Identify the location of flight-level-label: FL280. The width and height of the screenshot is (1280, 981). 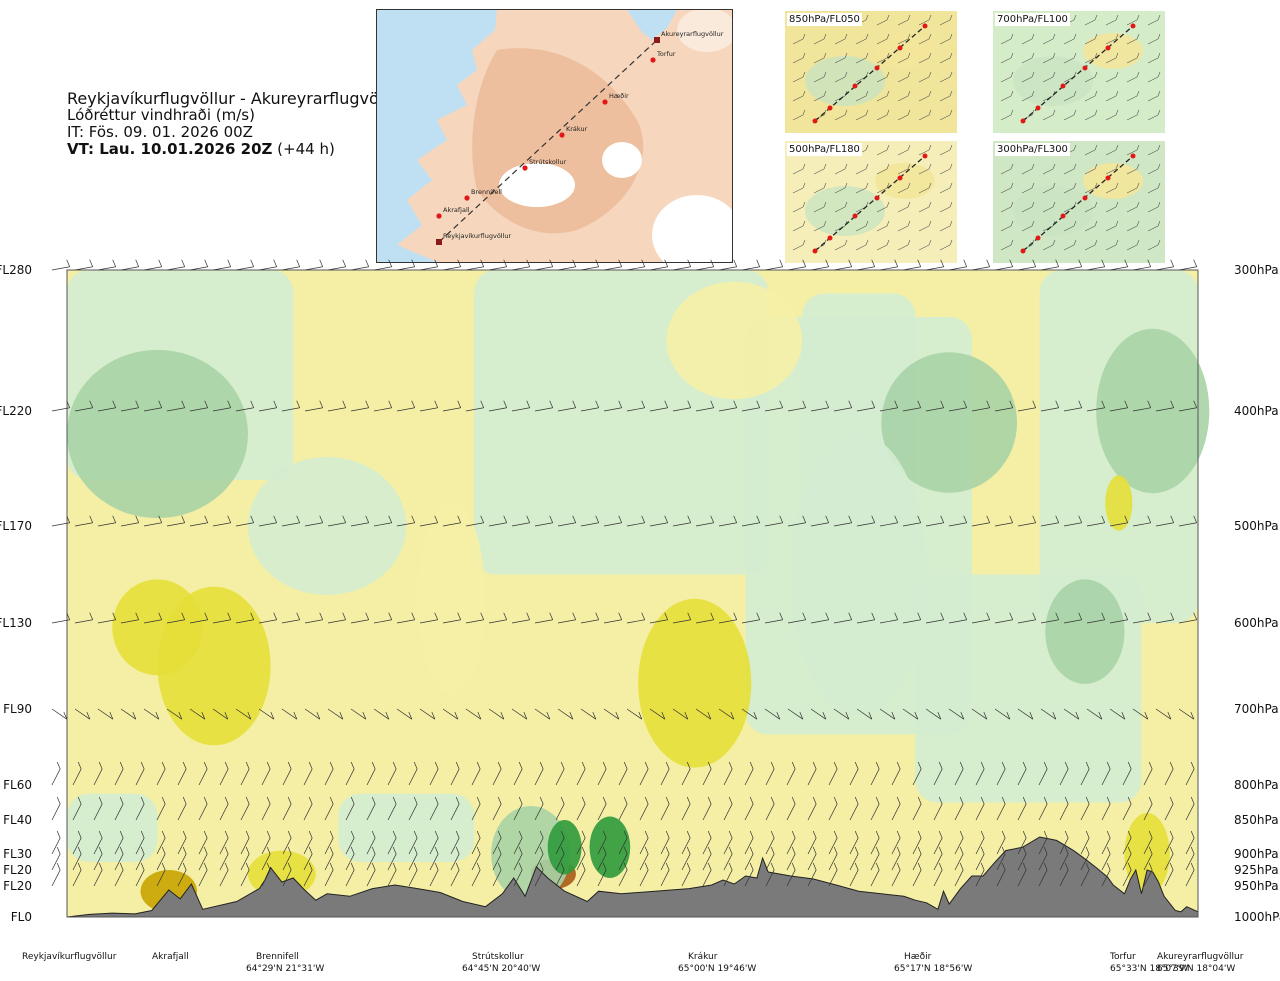
(16, 270).